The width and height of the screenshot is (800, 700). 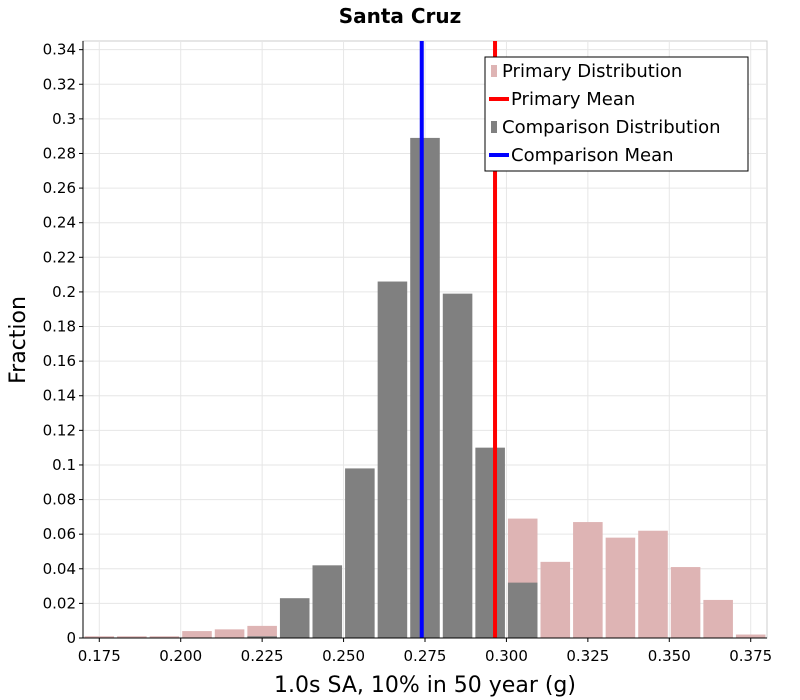 What do you see at coordinates (669, 656) in the screenshot?
I see `x-tick-label: 0.350` at bounding box center [669, 656].